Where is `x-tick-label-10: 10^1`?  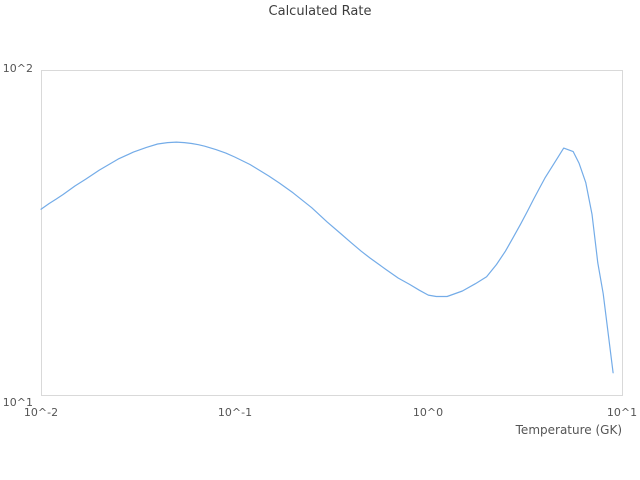 x-tick-label-10: 10^1 is located at coordinates (622, 412).